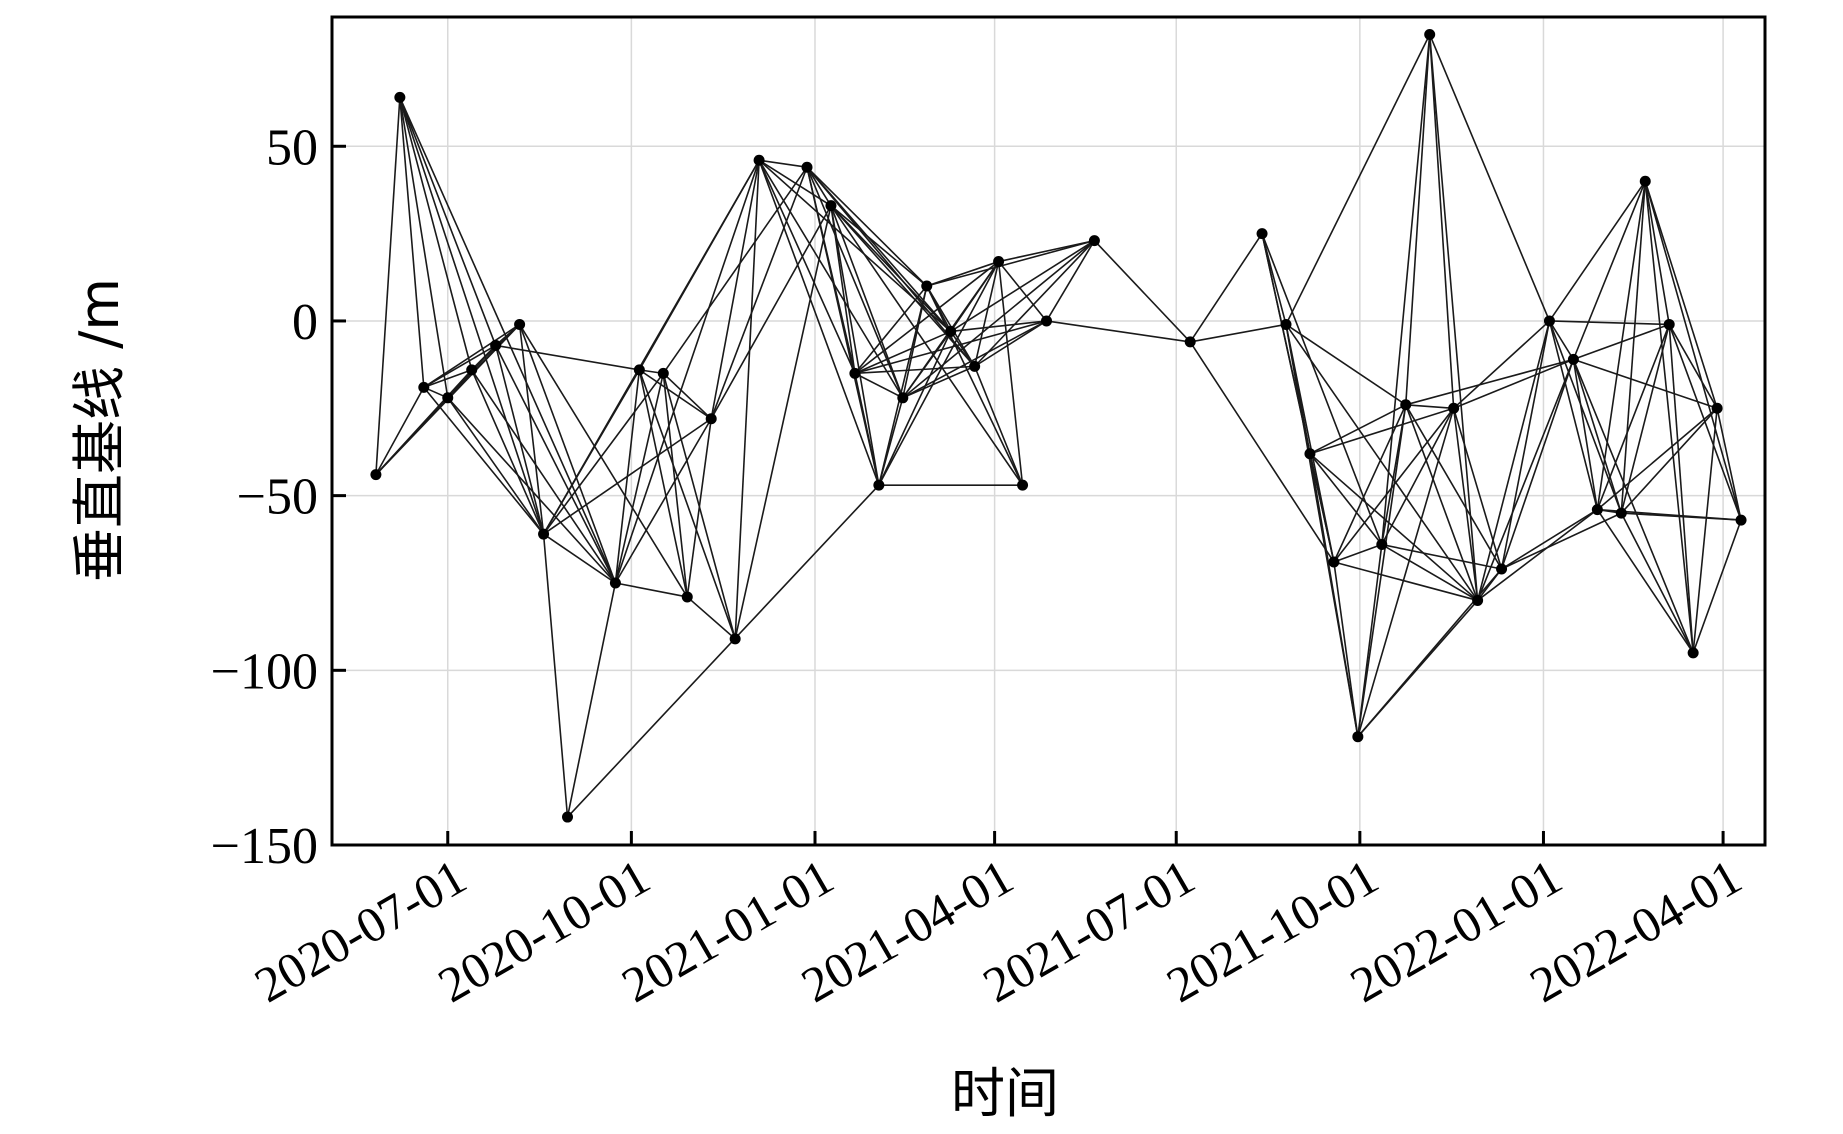 The height and width of the screenshot is (1134, 1843). Describe the element at coordinates (277, 497) in the screenshot. I see `y-tick-label: −50` at that location.